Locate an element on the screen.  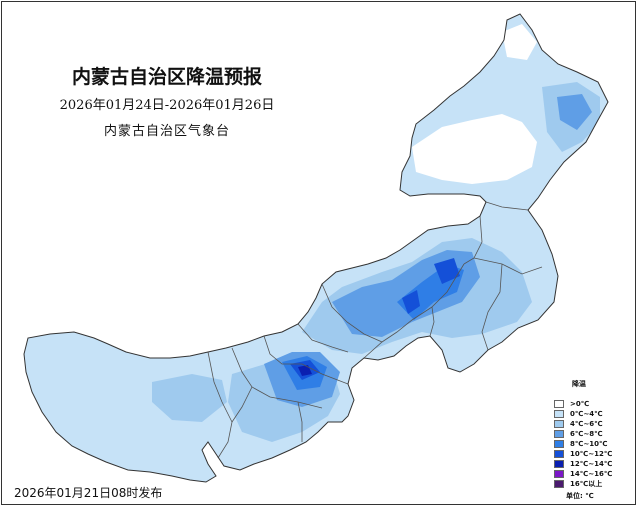
legend-item: 10℃~12℃ is located at coordinates (593, 454).